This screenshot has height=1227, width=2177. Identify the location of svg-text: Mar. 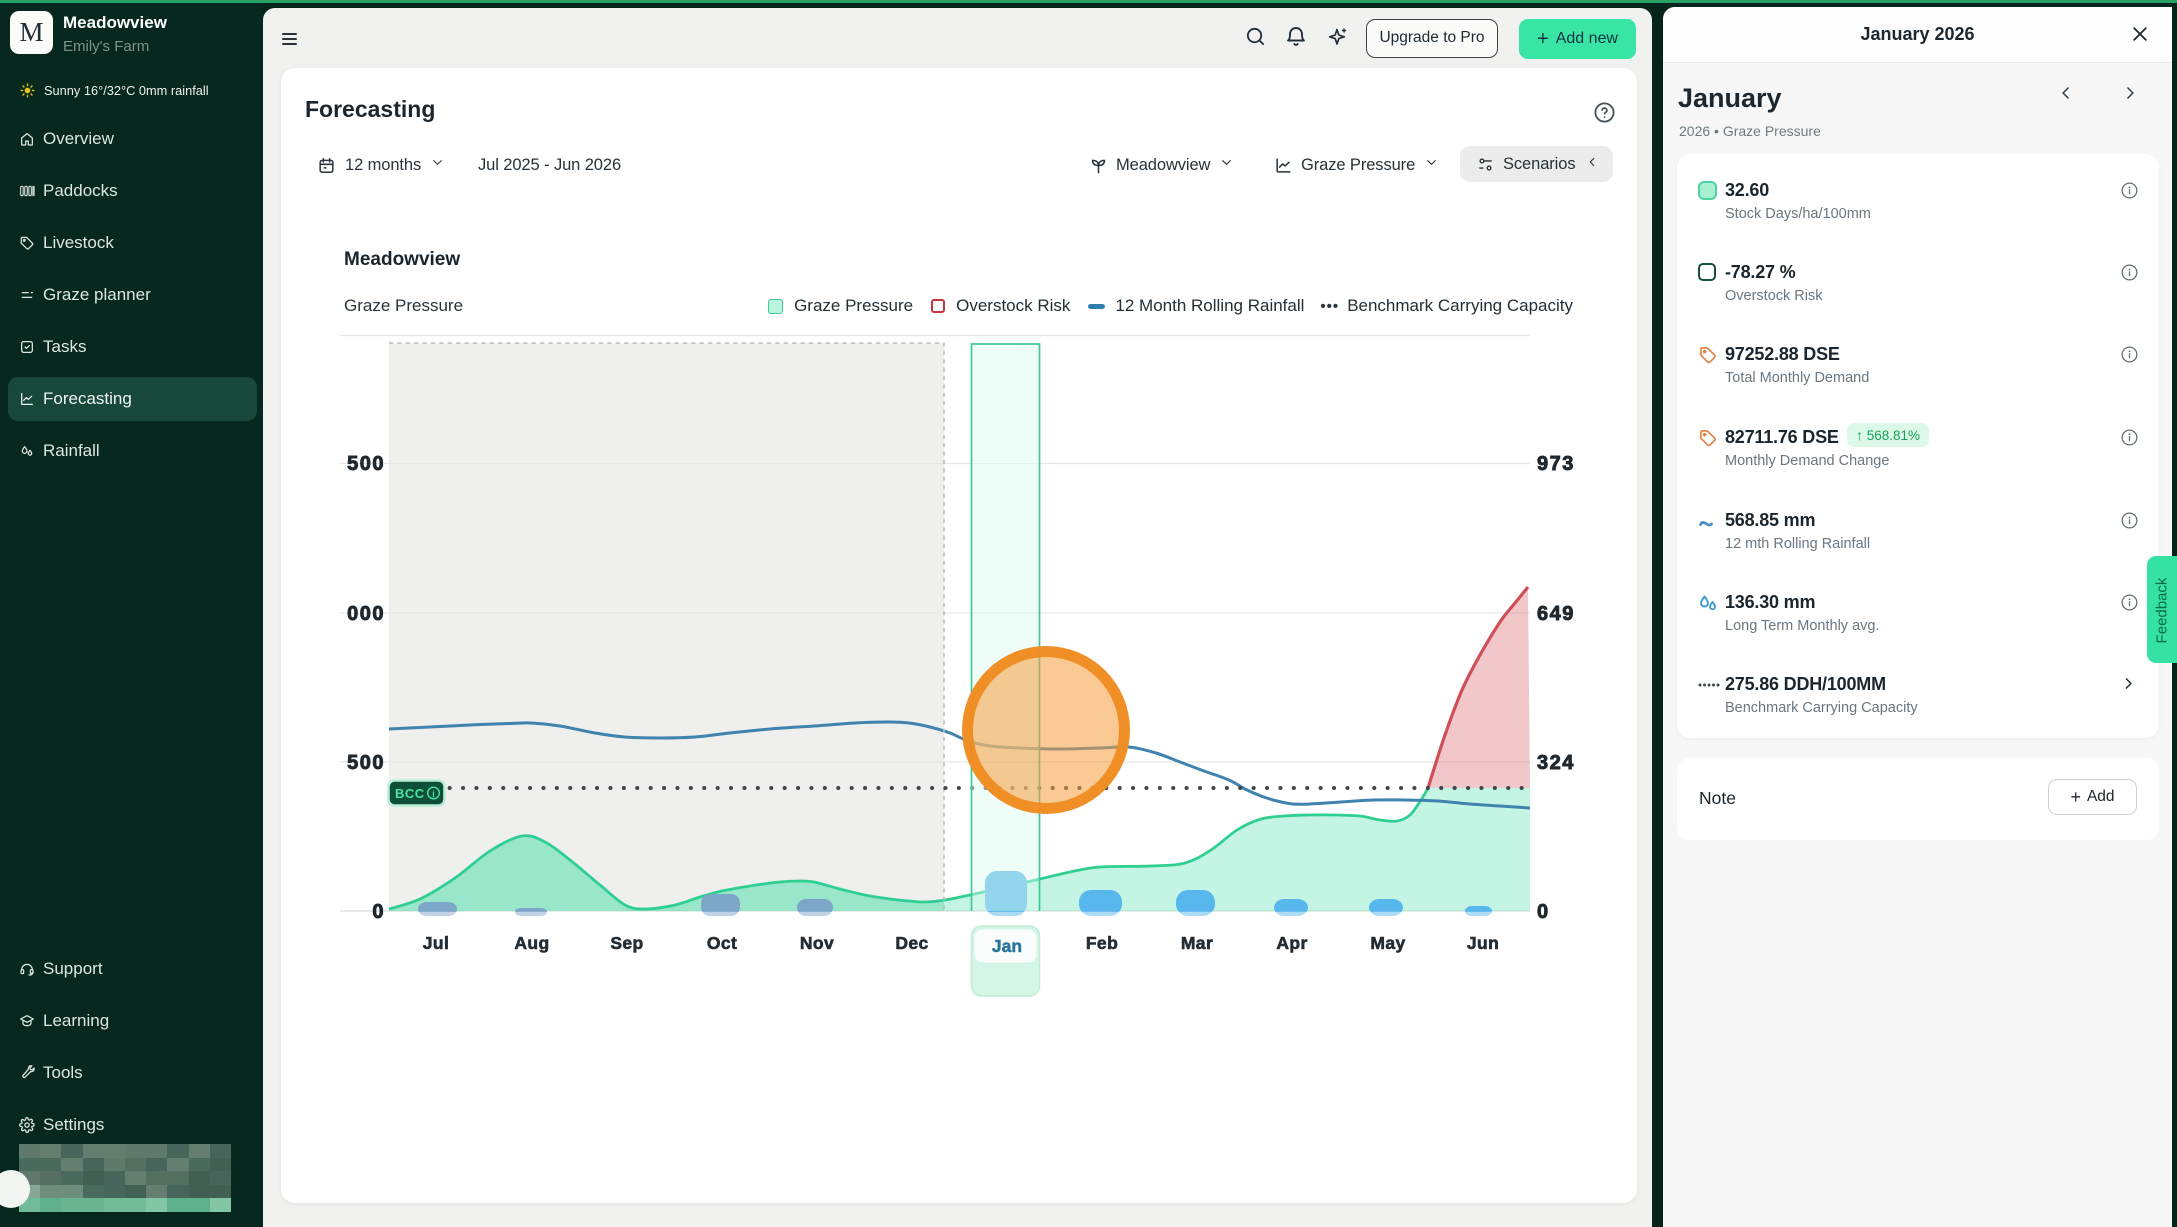
(1197, 943).